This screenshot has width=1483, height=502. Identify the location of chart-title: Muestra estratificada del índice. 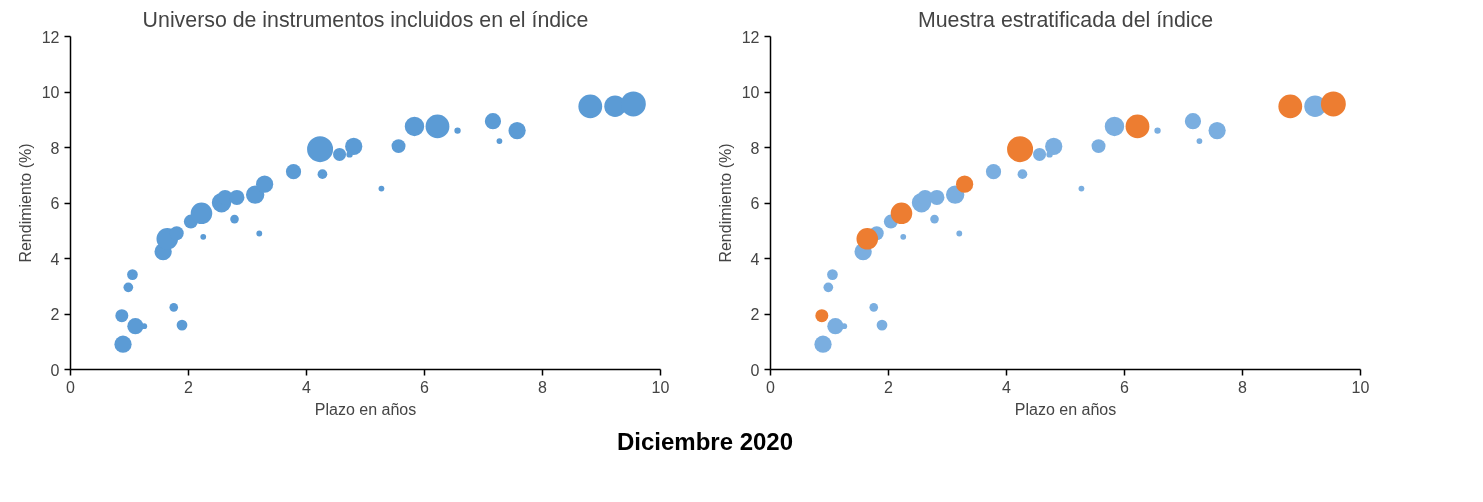
(1065, 19).